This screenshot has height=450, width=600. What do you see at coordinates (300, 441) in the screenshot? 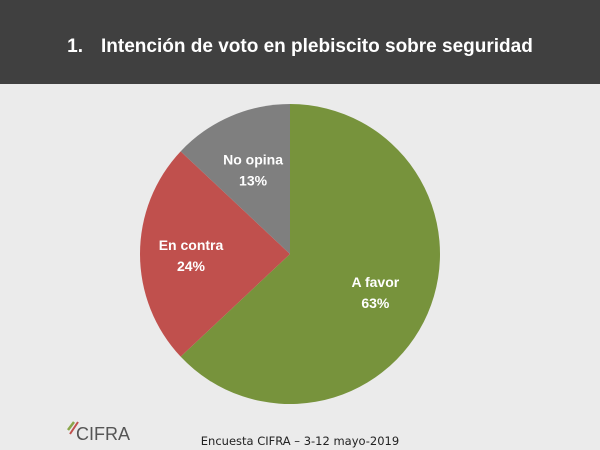
I see `source-note: Encuesta CIFRA – 3-12 mayo-2019` at bounding box center [300, 441].